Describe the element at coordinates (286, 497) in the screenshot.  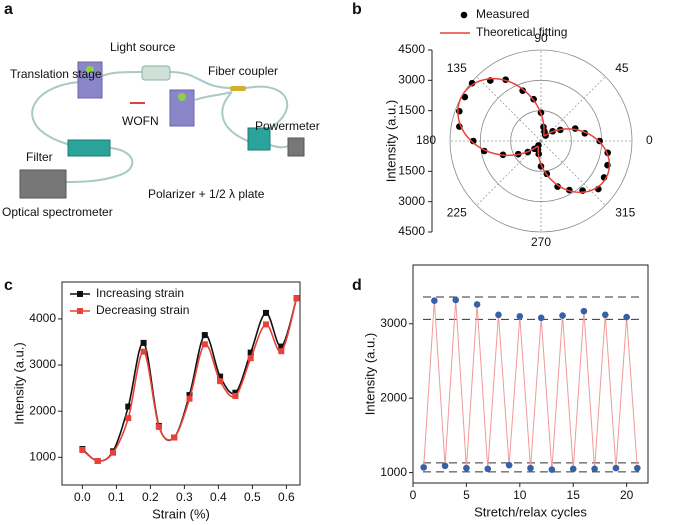
I see `x-tick-label: 0.6` at that location.